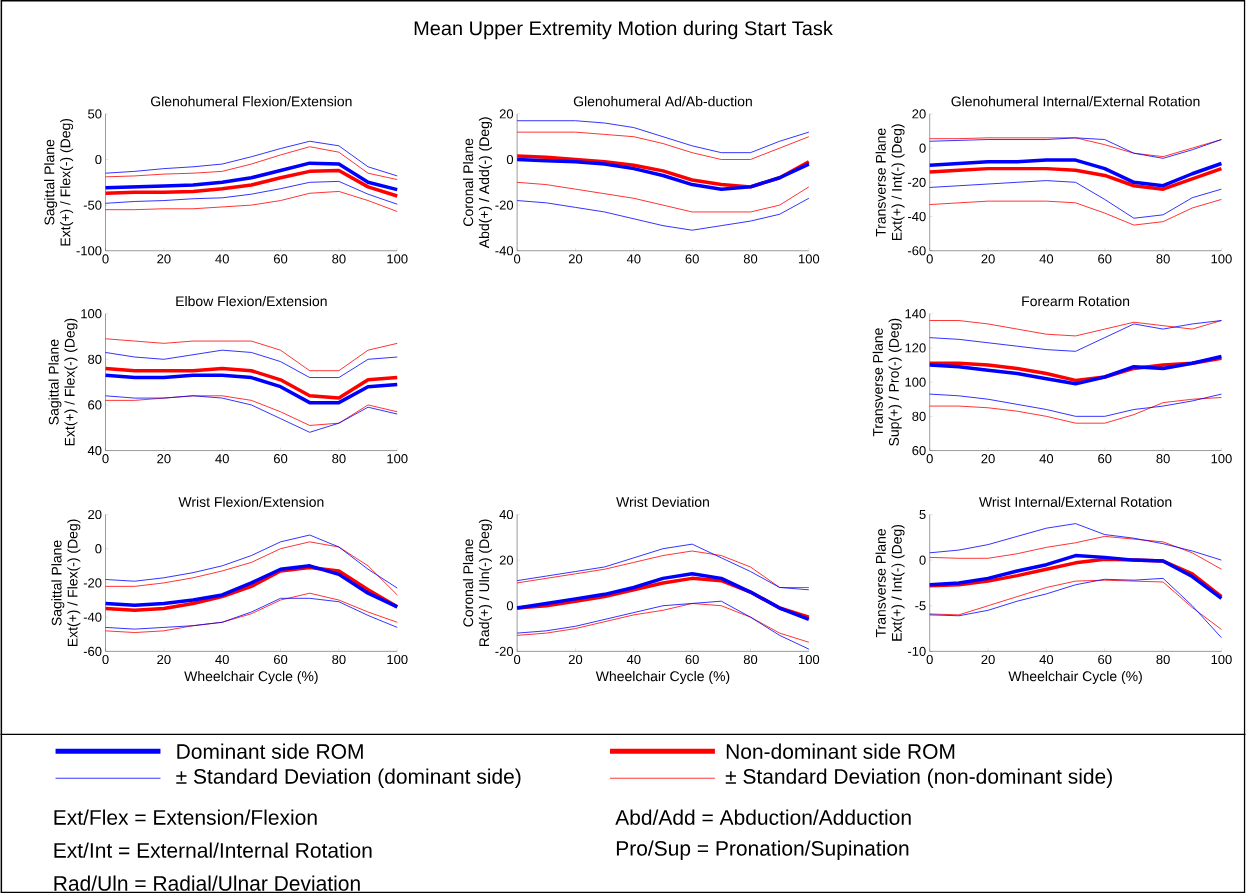 The width and height of the screenshot is (1246, 893). I want to click on y-tick-label: 50, so click(95, 114).